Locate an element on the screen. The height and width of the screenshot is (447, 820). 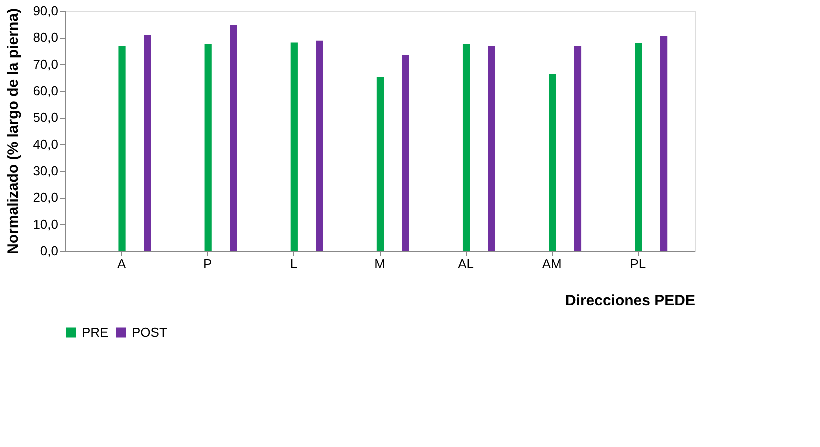
x-tick-label: L is located at coordinates (294, 264).